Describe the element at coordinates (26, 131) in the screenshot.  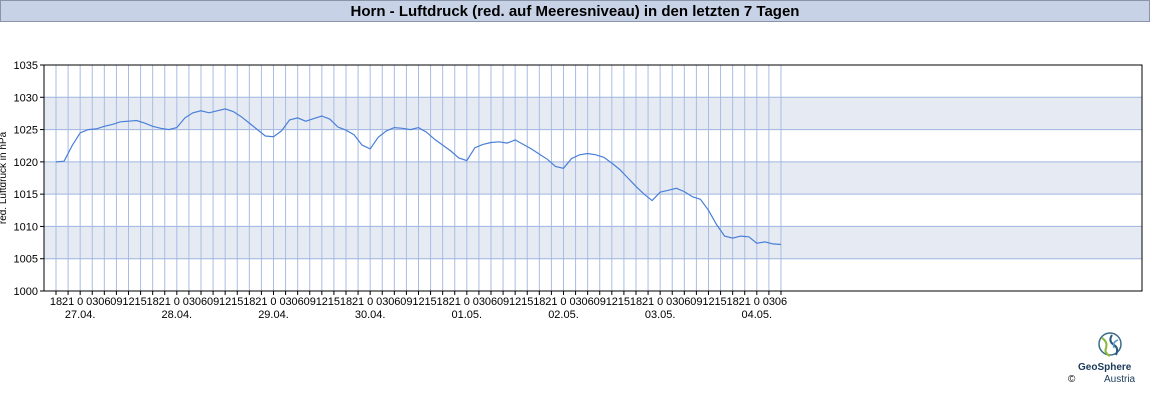
I see `y-tick-label: 1025` at that location.